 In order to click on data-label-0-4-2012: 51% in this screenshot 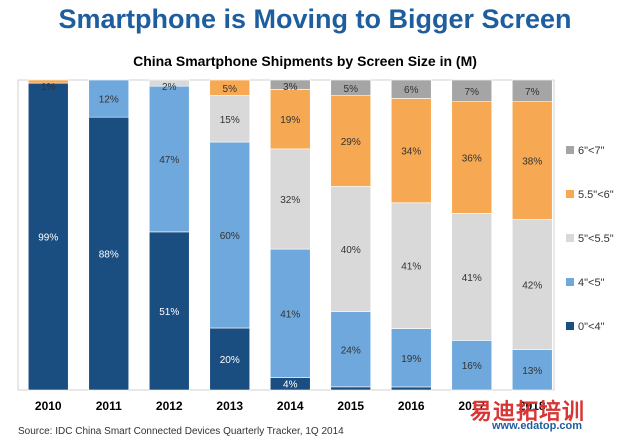, I will do `click(169, 312)`.